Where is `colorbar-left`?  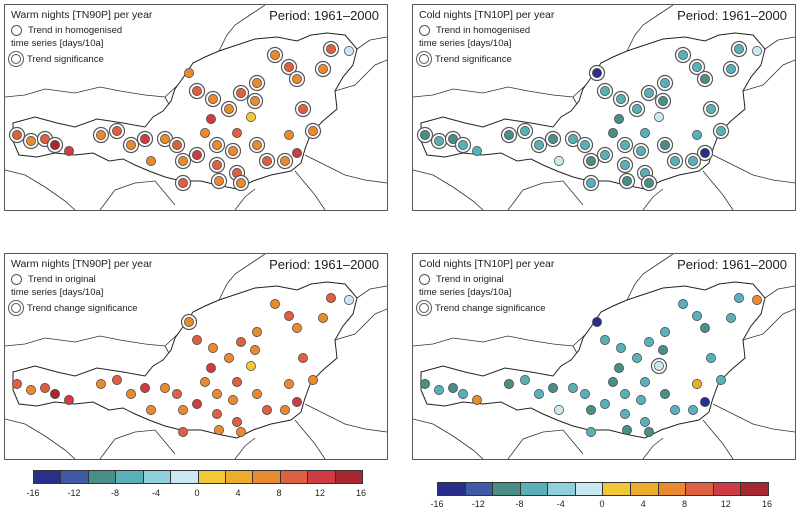 colorbar-left is located at coordinates (198, 477).